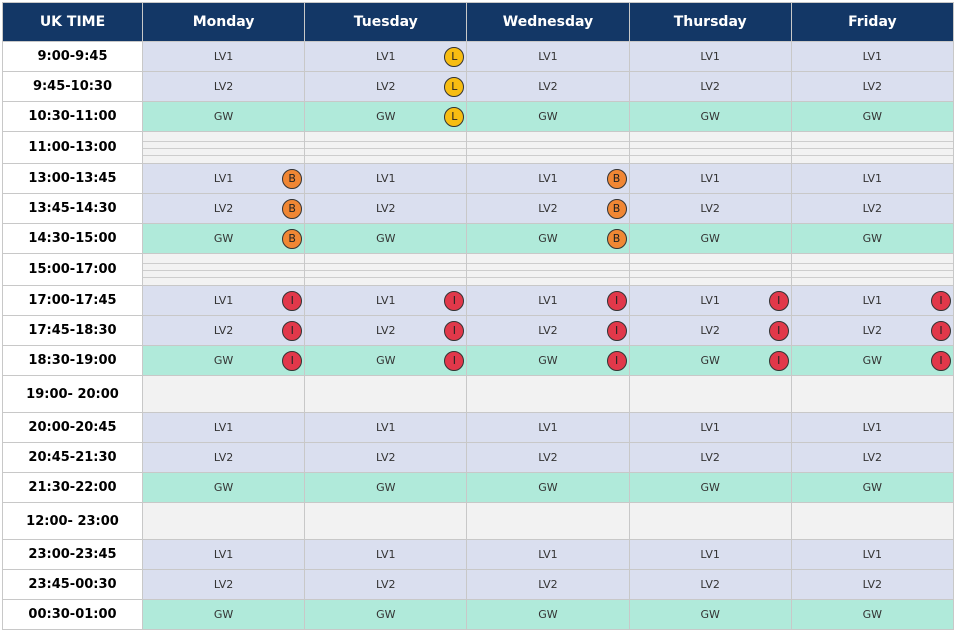 Image resolution: width=958 pixels, height=639 pixels. I want to click on table-row: 10:30-11:00 GW GW L GW GW GW, so click(478, 116).